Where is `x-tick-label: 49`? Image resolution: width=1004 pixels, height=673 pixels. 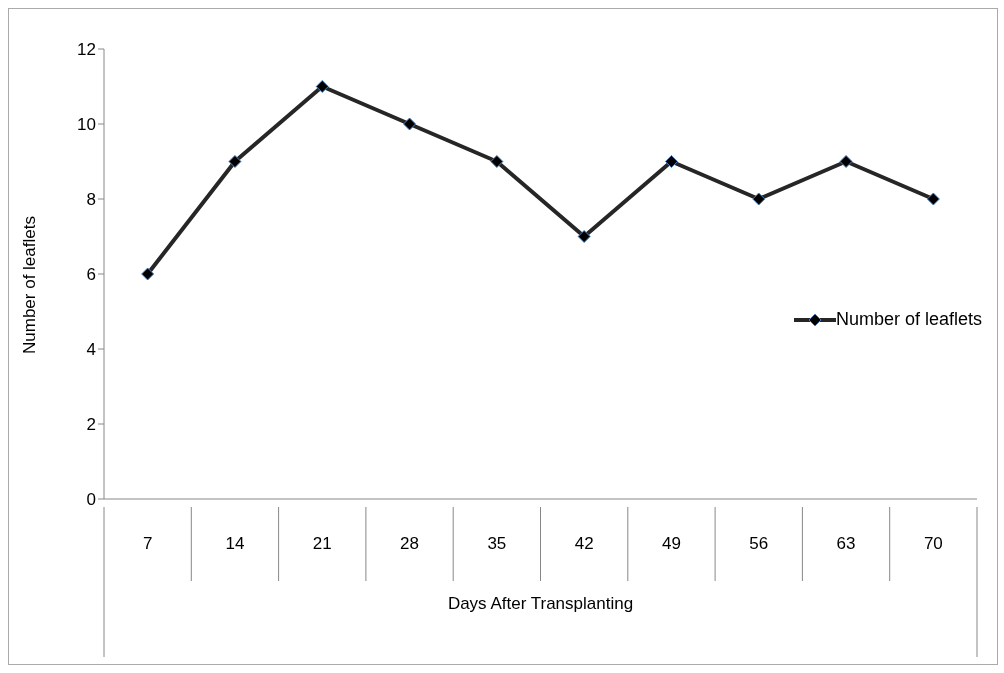
x-tick-label: 49 is located at coordinates (671, 543).